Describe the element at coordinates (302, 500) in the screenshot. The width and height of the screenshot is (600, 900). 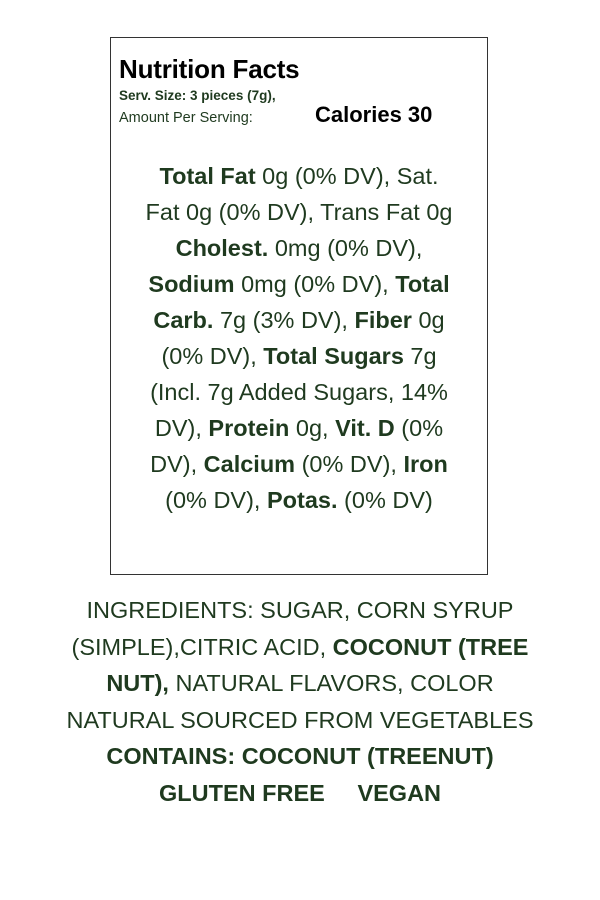
I see `nutrient-bold-text: Potas.` at that location.